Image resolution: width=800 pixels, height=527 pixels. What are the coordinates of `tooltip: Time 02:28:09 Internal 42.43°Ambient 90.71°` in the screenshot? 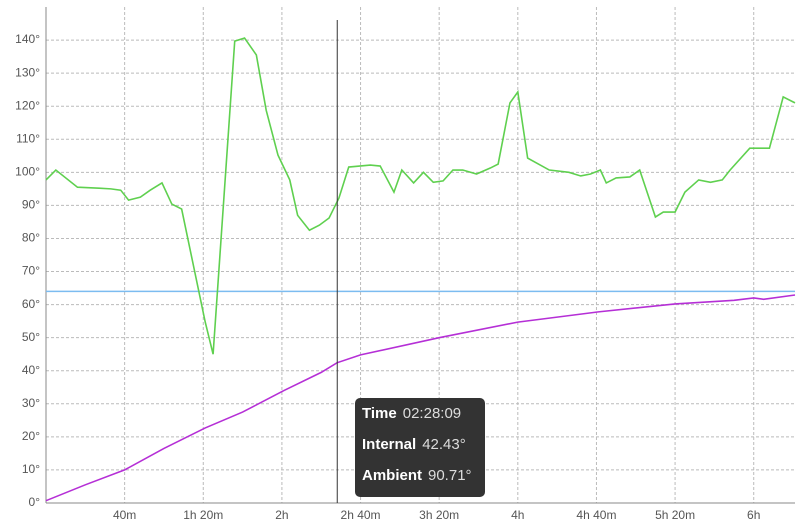 It's located at (420, 447).